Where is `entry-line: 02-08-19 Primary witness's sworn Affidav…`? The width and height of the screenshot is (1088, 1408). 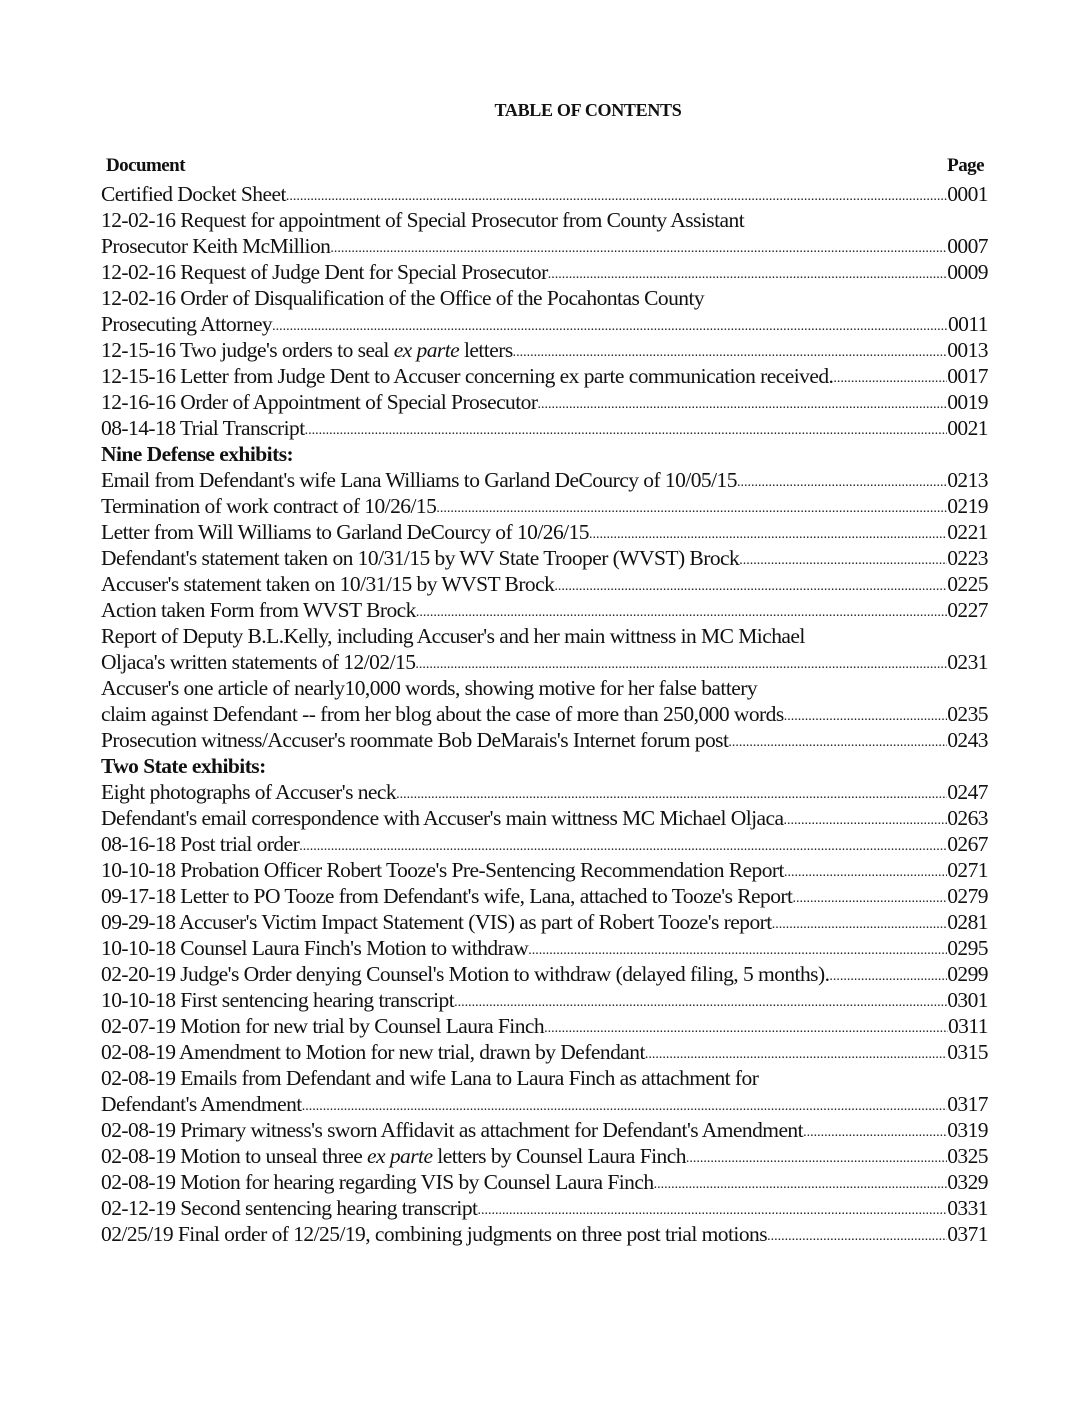
entry-line: 02-08-19 Primary witness's sworn Affidav… is located at coordinates (544, 1130).